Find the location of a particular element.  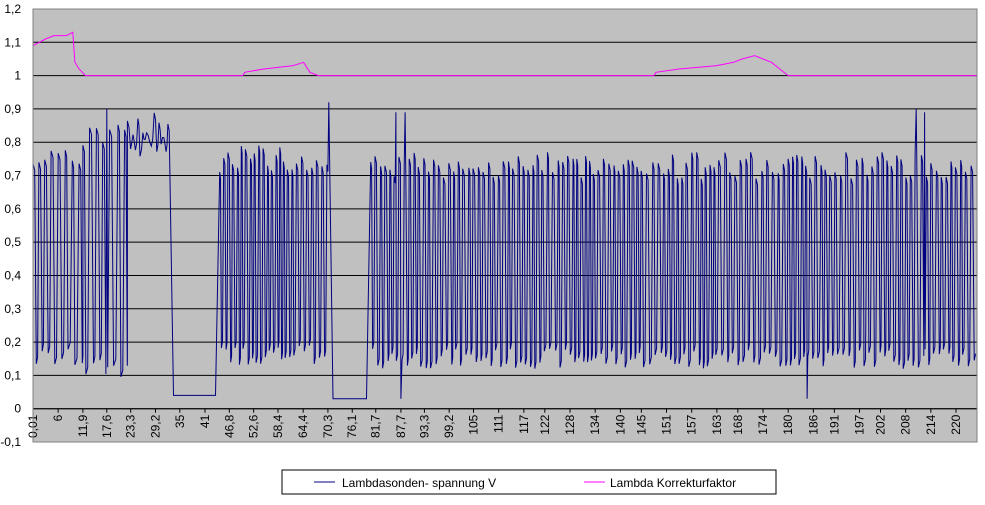

y-tick-label: 0,4 is located at coordinates (12, 275).